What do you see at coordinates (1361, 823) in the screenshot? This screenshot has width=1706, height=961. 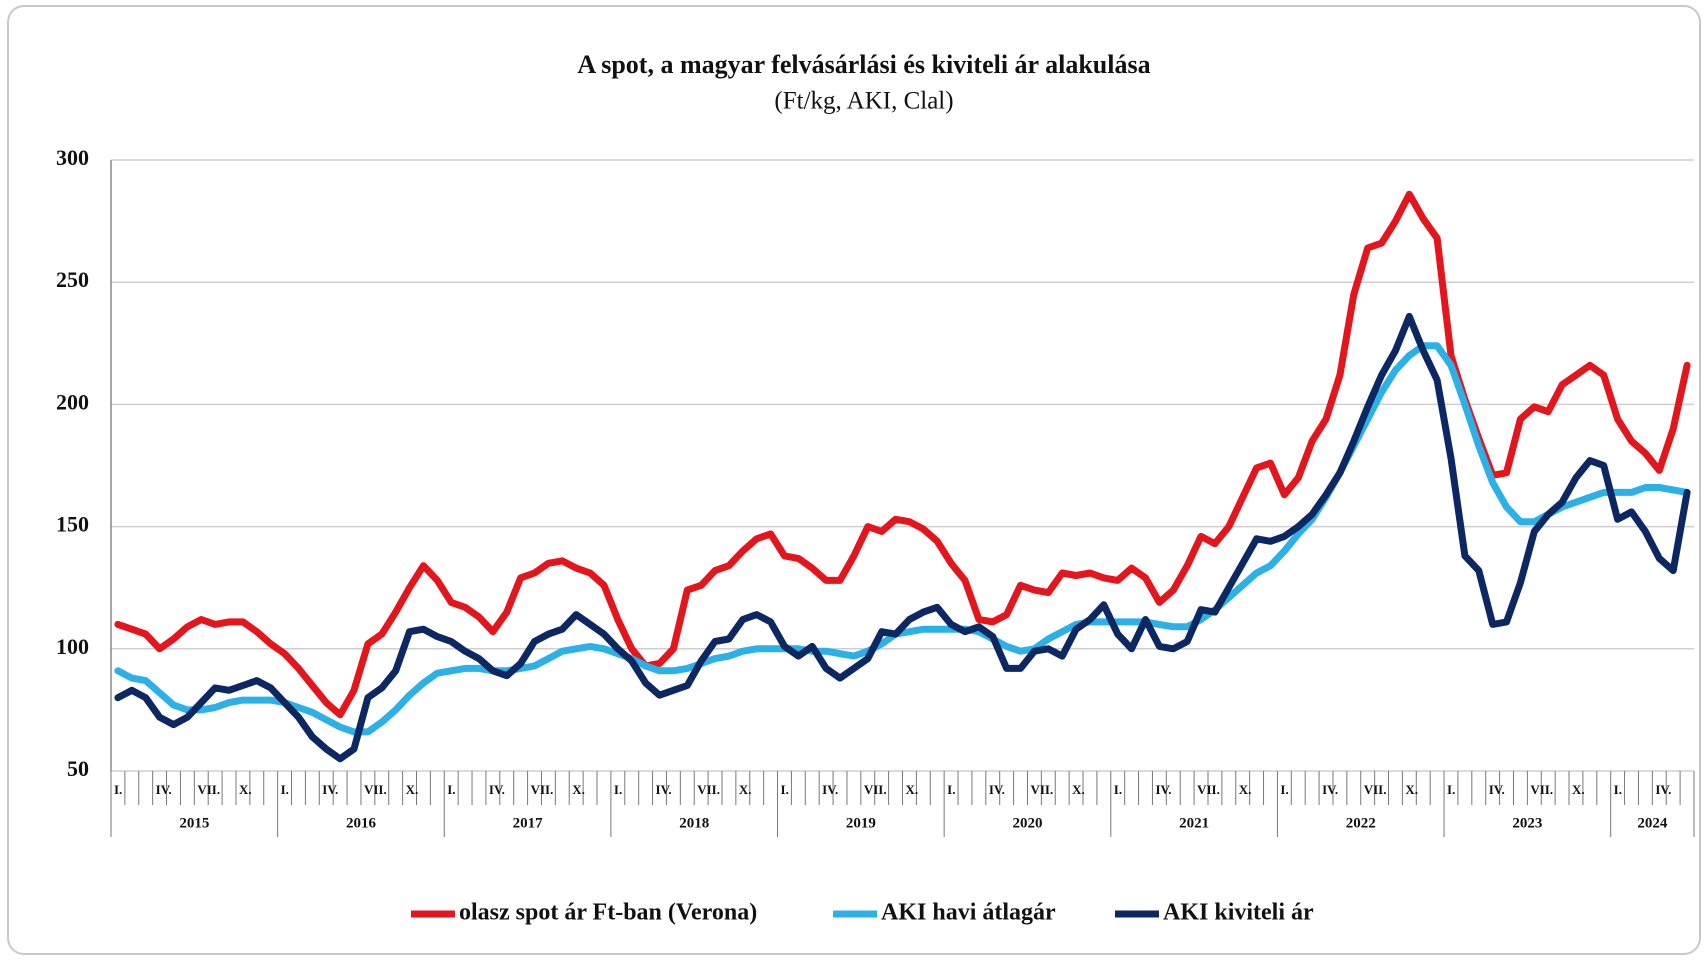 I see `year-label: 2022` at bounding box center [1361, 823].